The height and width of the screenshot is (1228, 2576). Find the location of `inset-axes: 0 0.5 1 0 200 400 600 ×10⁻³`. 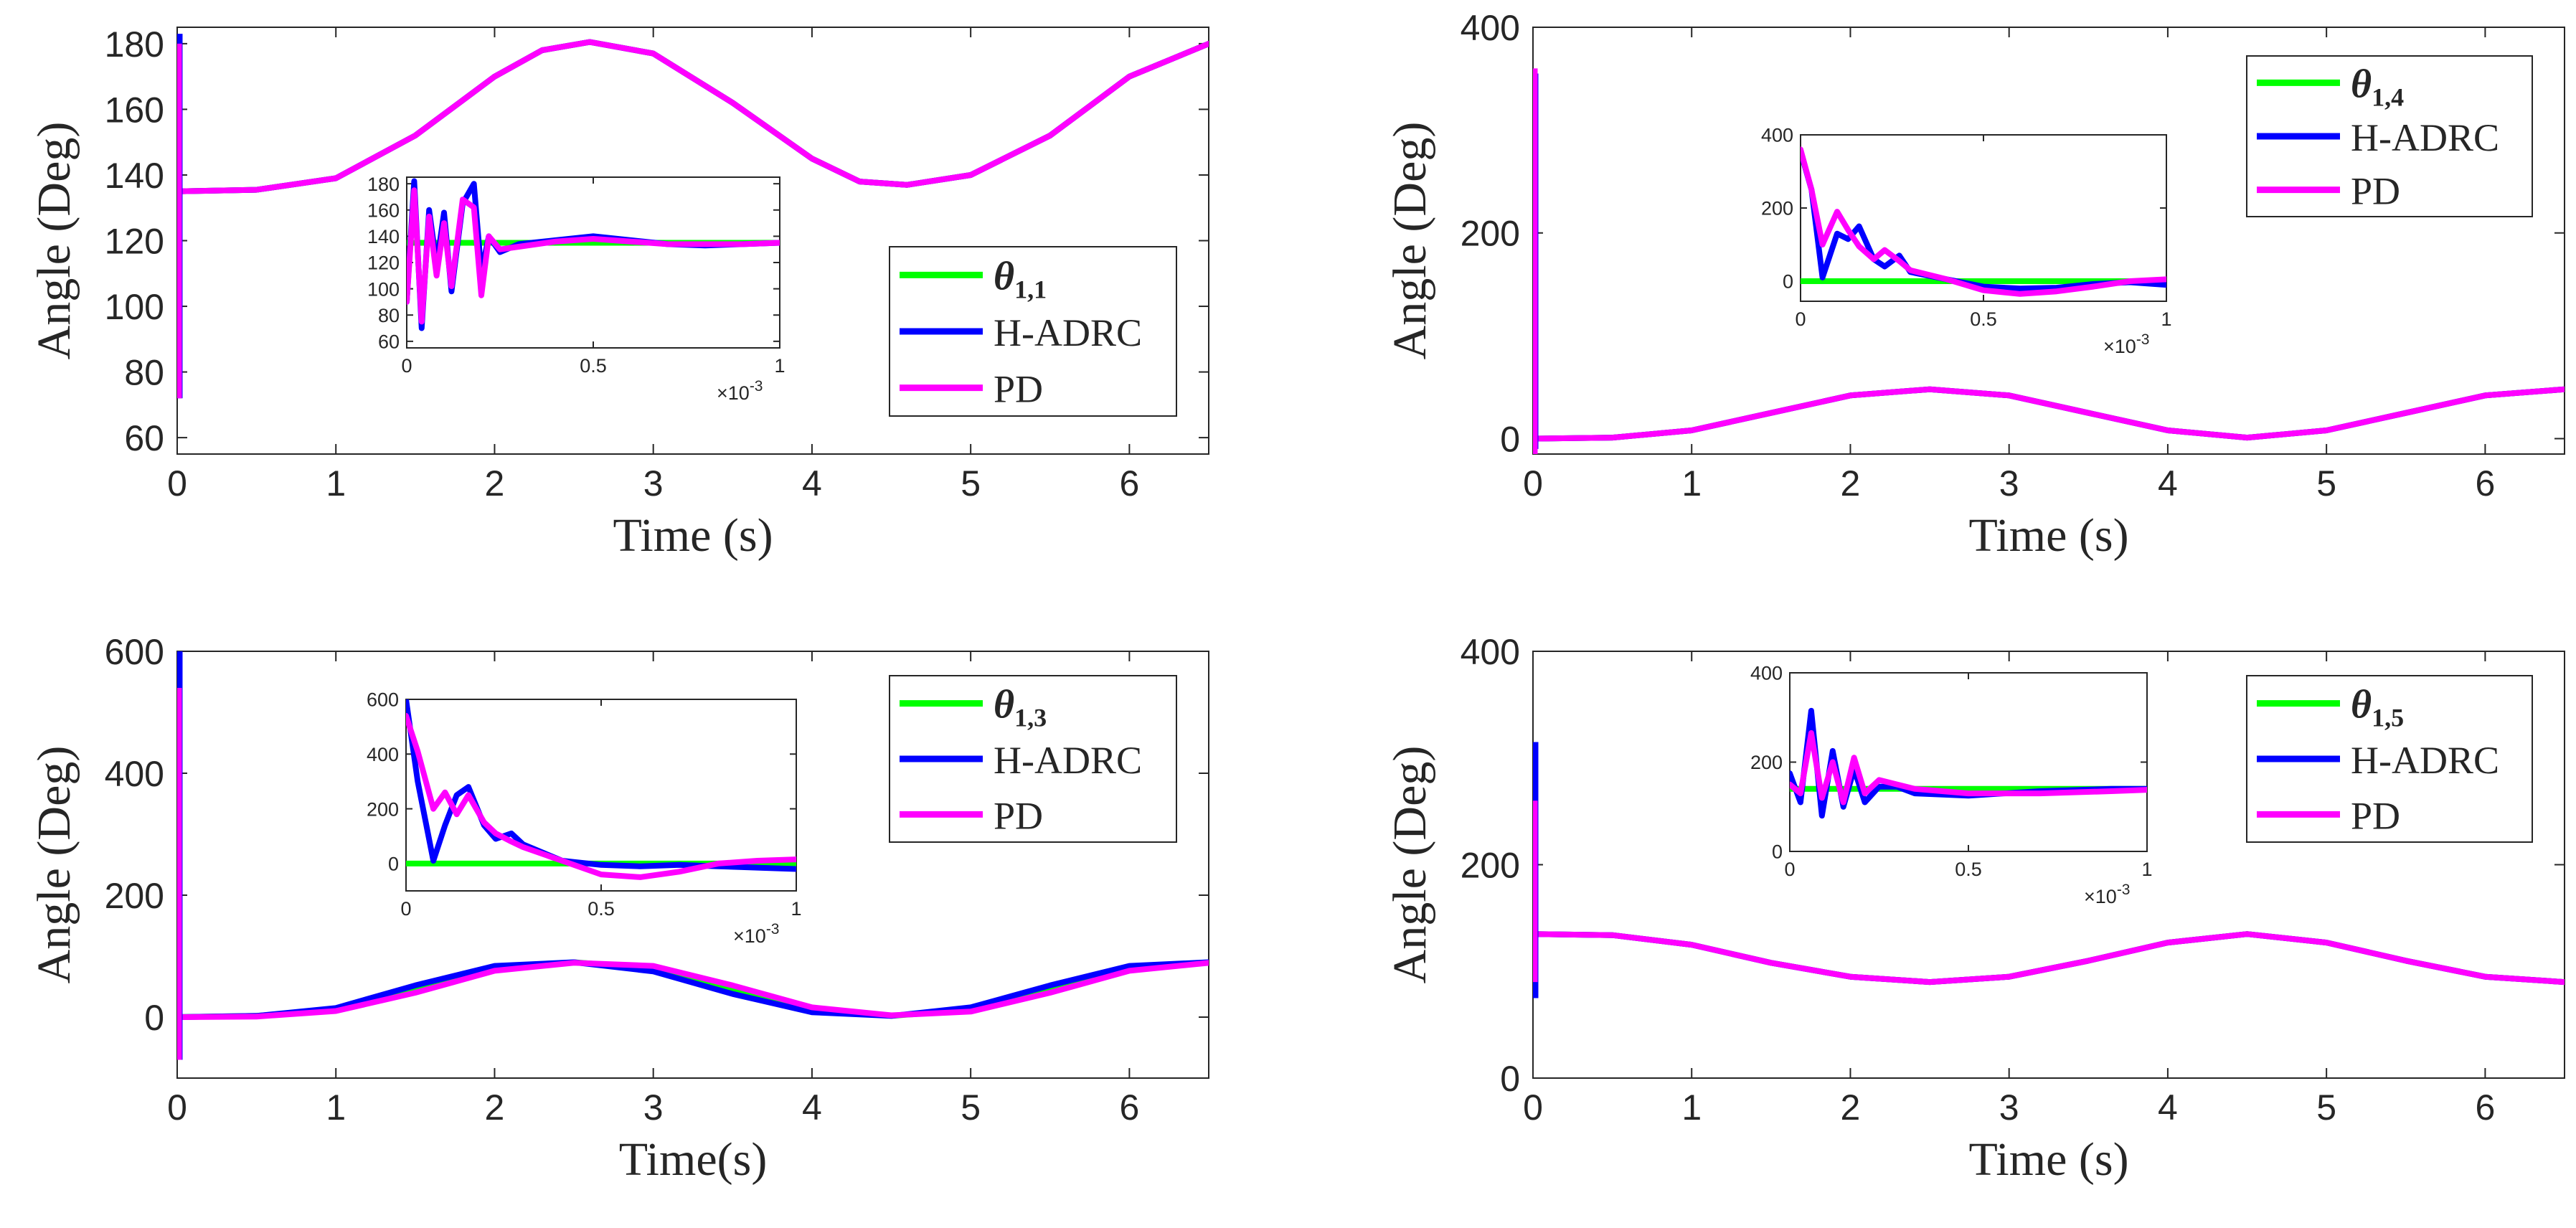

inset-axes: 0 0.5 1 0 200 400 600 ×10⁻³ is located at coordinates (584, 818).